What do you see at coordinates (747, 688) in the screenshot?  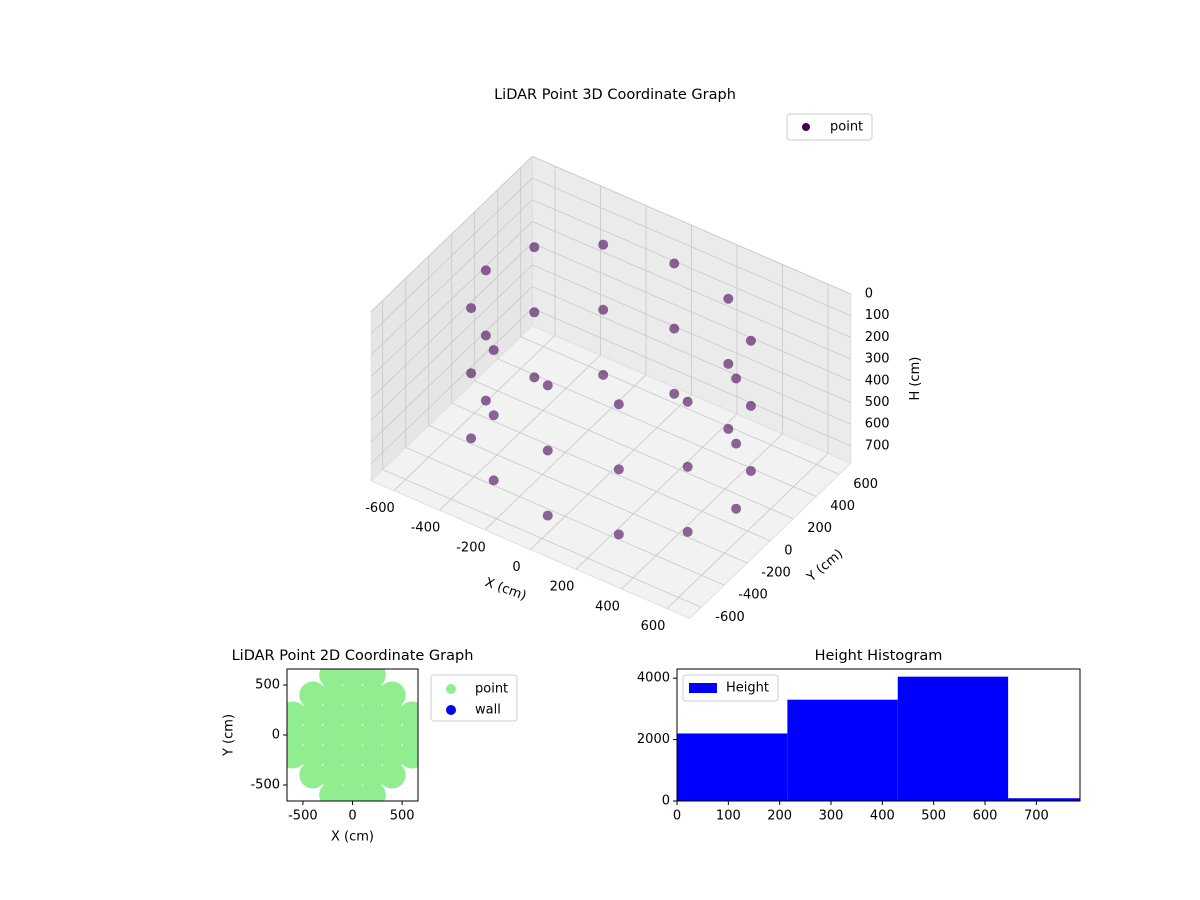 I see `legend-label: Height` at bounding box center [747, 688].